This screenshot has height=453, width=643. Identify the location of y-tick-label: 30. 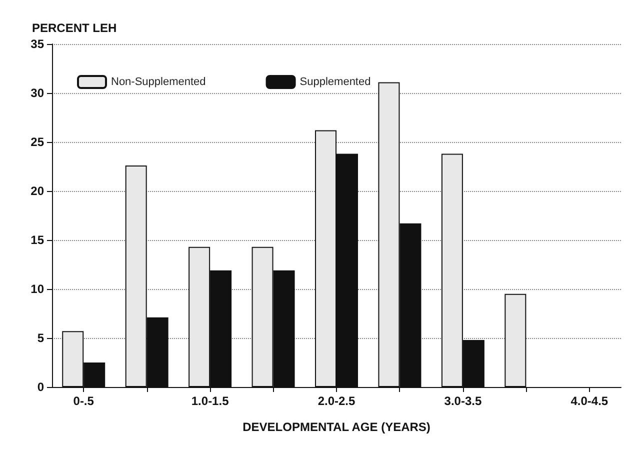
(37, 93).